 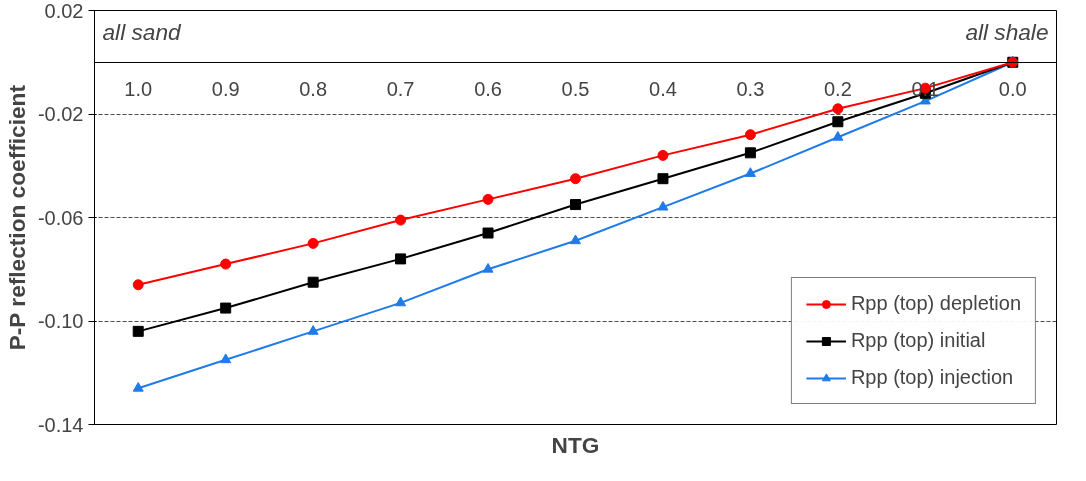 What do you see at coordinates (837, 89) in the screenshot?
I see `x-tick-label: 0.2` at bounding box center [837, 89].